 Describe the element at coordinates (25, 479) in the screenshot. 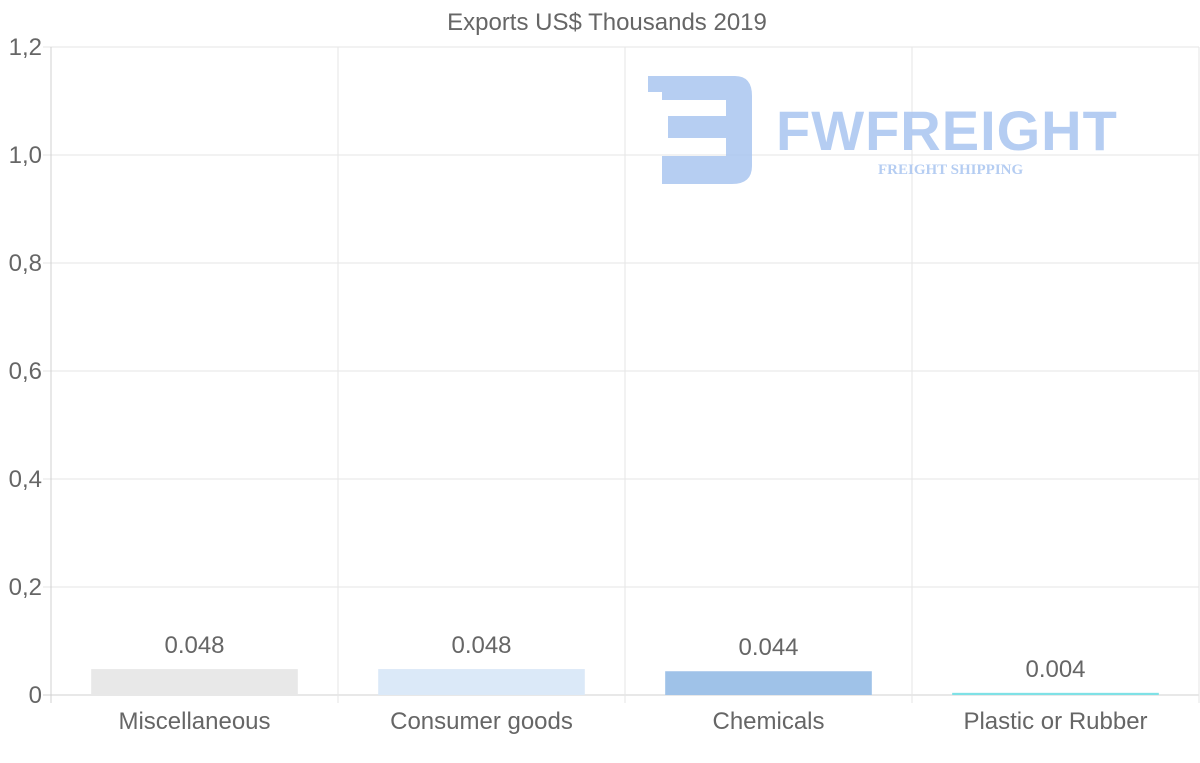

I see `y-tick-label: 0,4` at that location.